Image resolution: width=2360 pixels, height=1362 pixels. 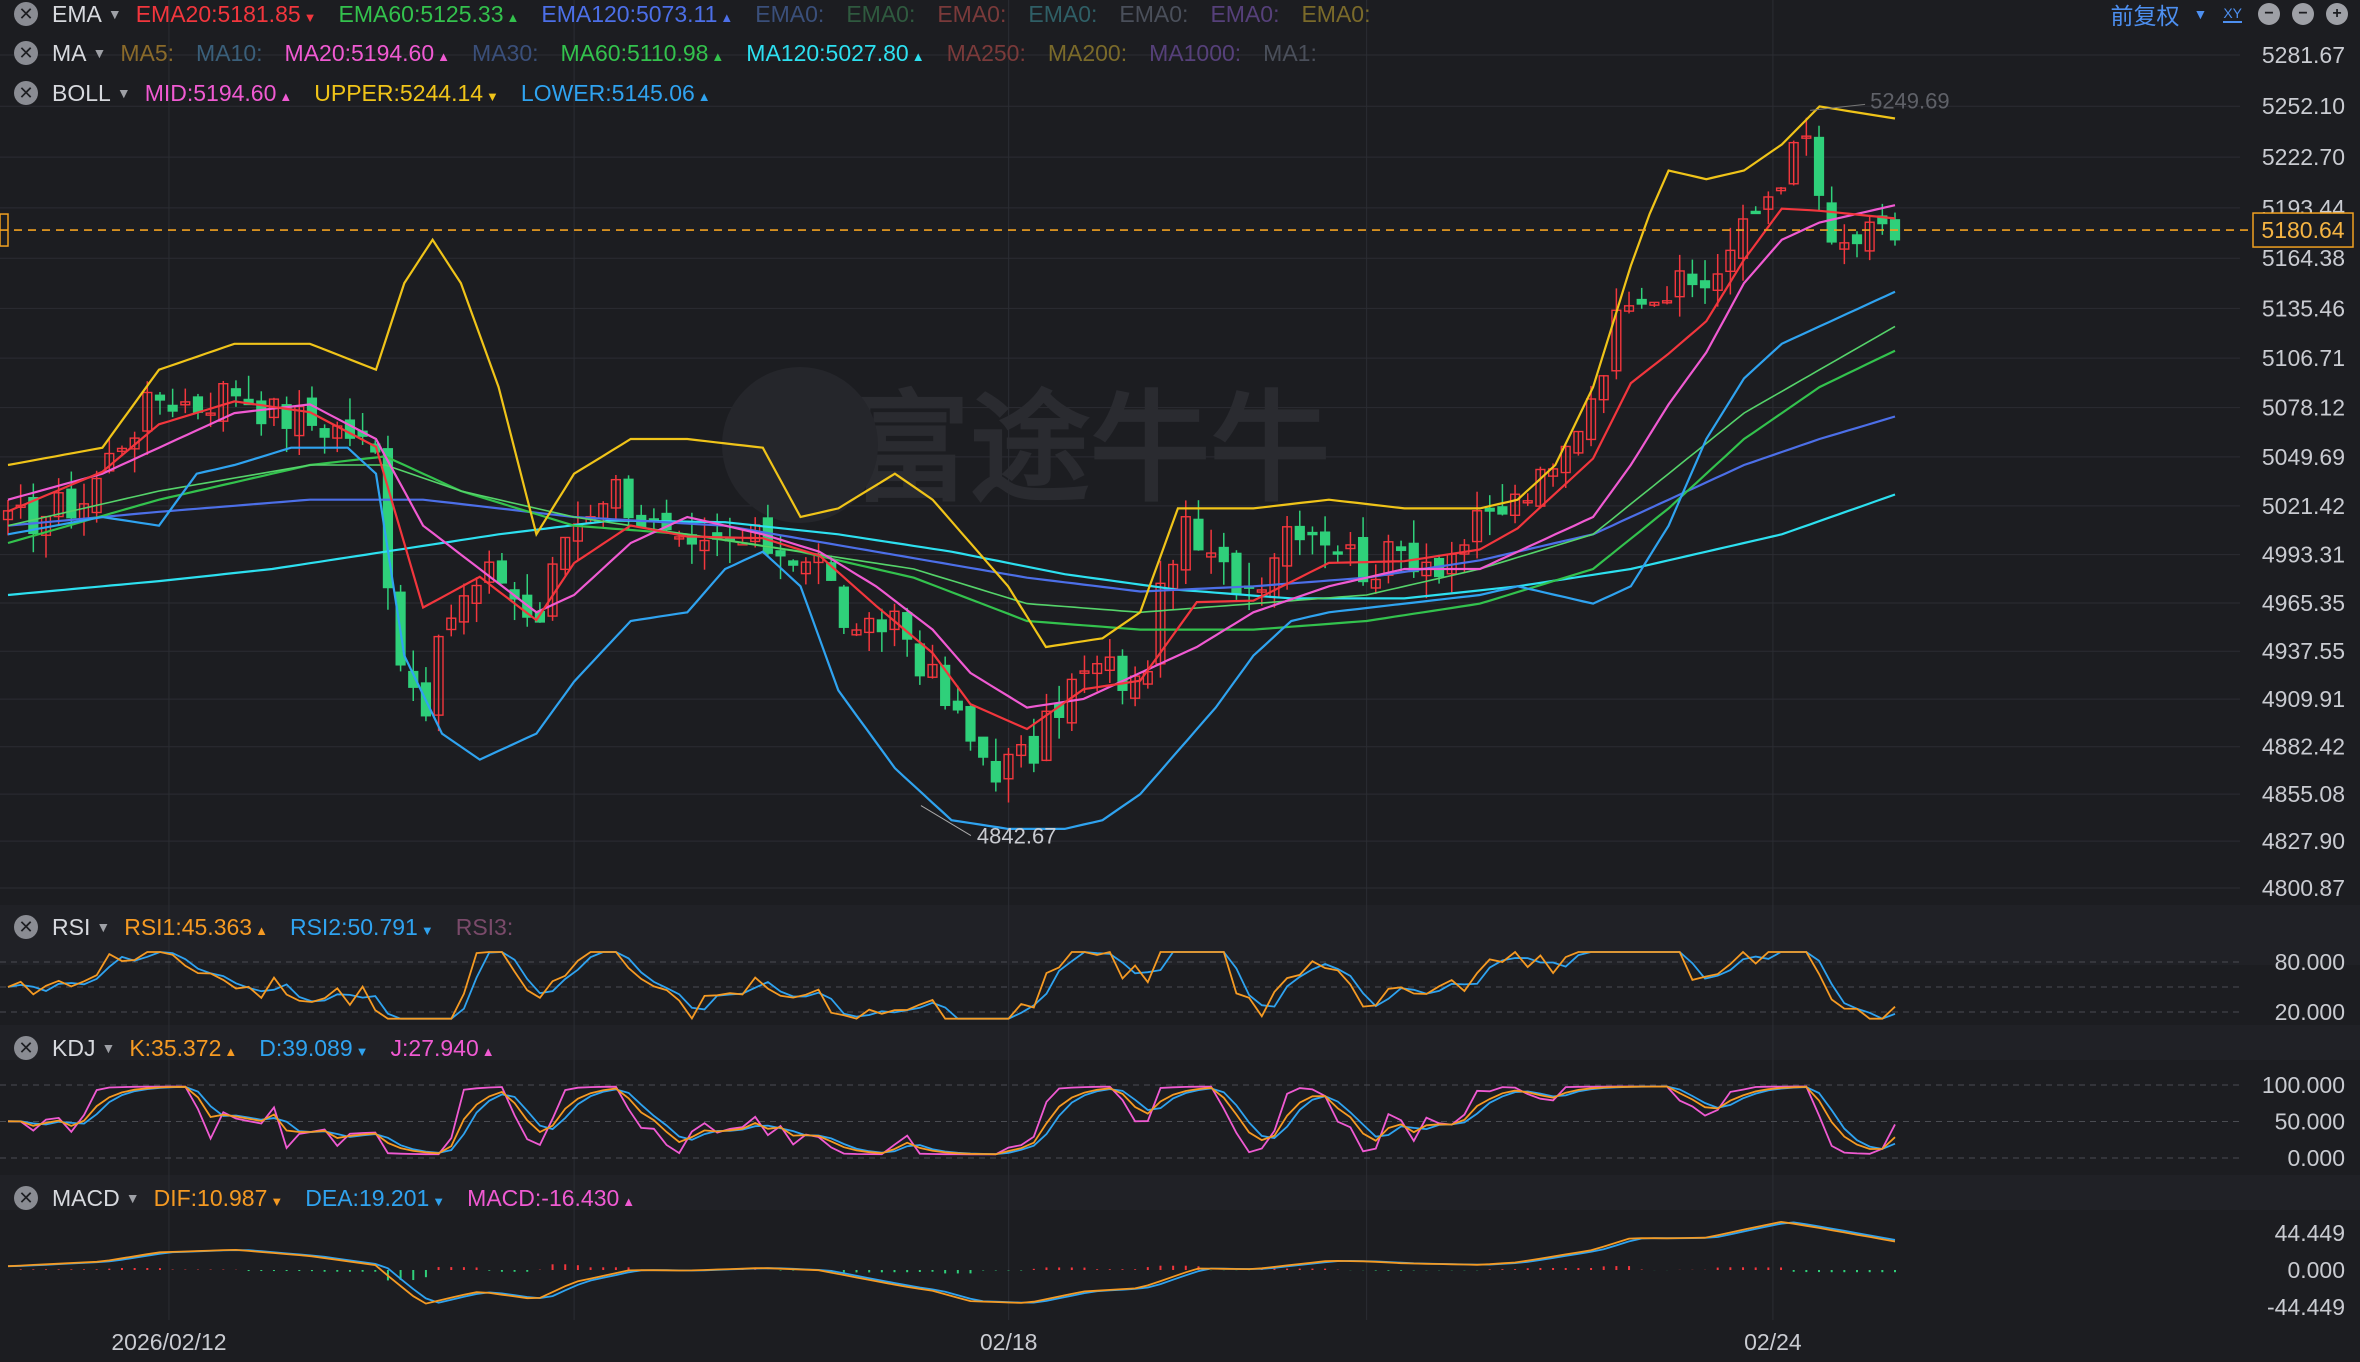 I want to click on boll-legend-item: UPPER:5244.14 ▼, so click(x=406, y=92).